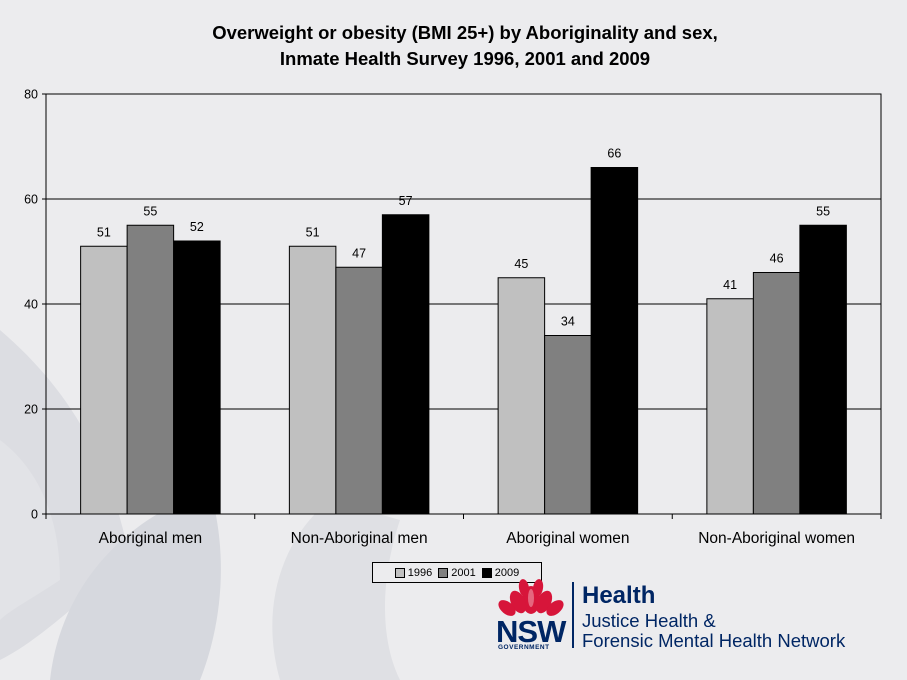 Image resolution: width=907 pixels, height=680 pixels. I want to click on data-label-1996-1: 51, so click(313, 232).